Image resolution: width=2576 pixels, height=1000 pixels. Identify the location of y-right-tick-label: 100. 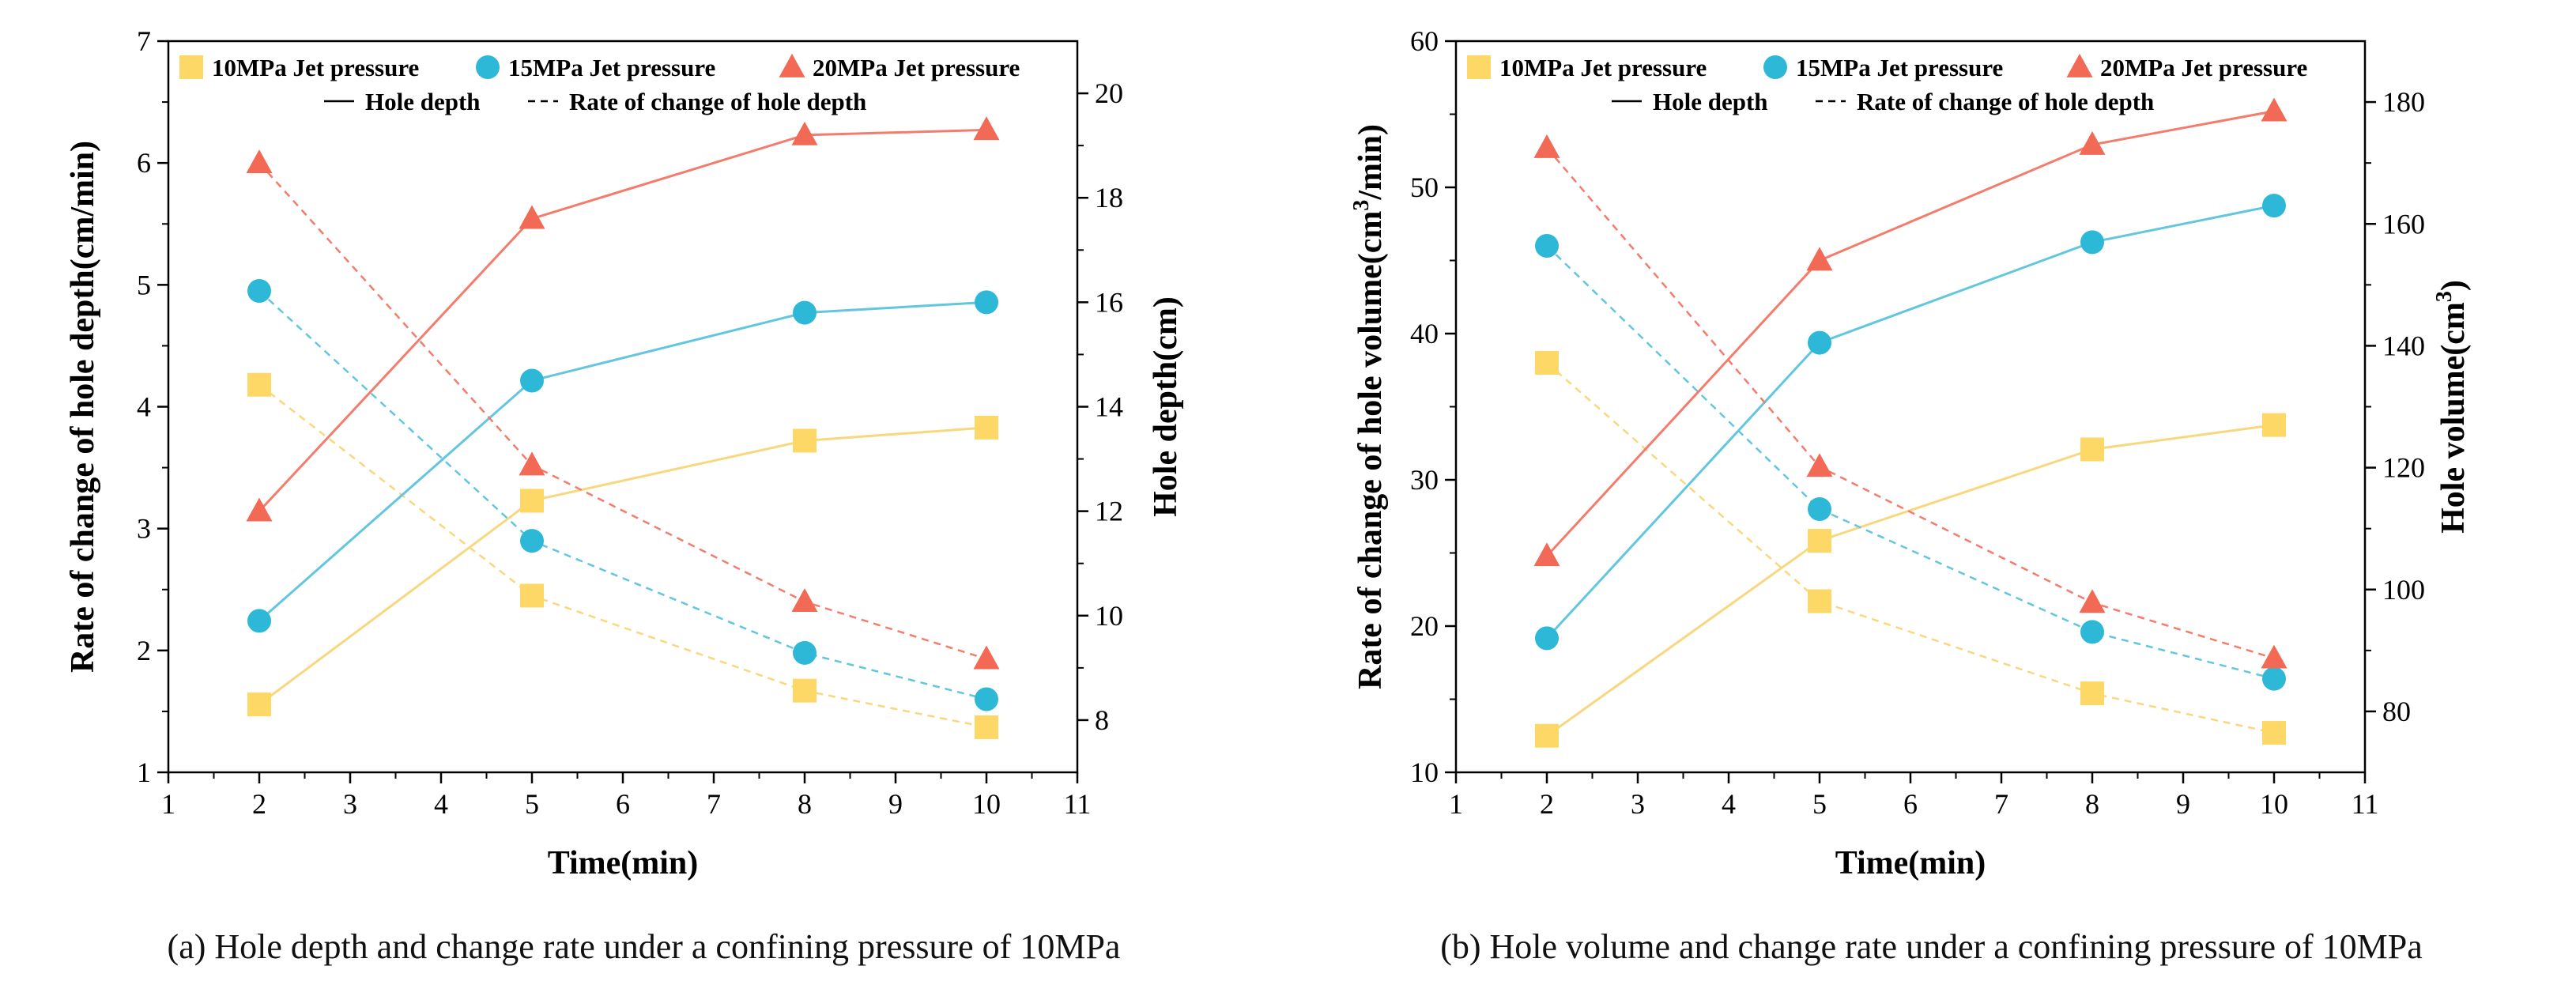
(2403, 590).